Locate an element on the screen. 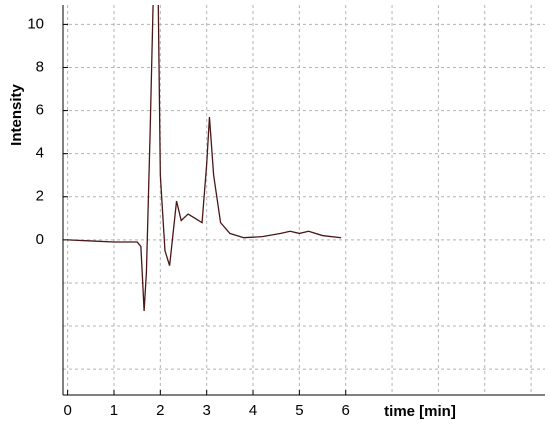 The height and width of the screenshot is (432, 550). y-tick-label: 2 is located at coordinates (40, 196).